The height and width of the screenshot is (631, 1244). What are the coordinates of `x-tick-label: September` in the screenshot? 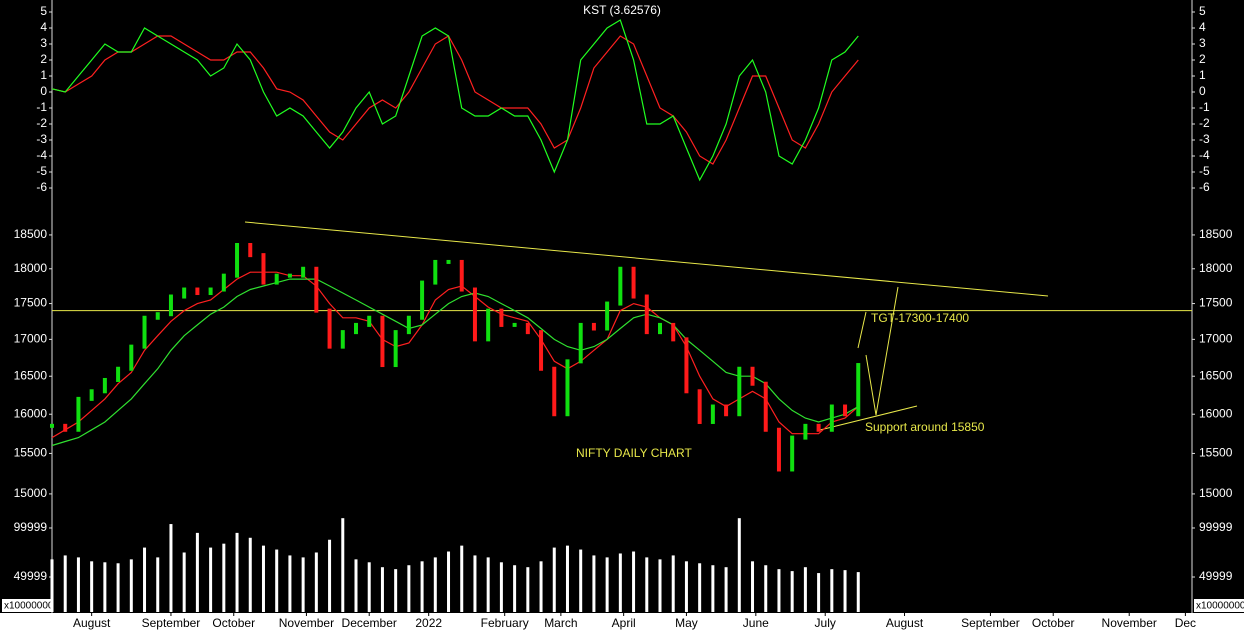 It's located at (171, 623).